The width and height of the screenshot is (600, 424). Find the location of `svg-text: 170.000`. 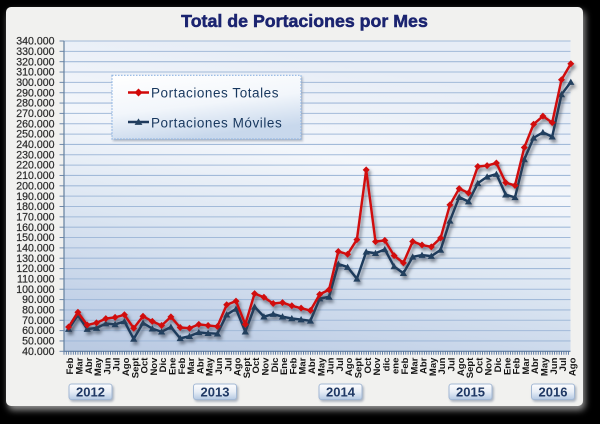

svg-text: 170.000 is located at coordinates (35, 217).